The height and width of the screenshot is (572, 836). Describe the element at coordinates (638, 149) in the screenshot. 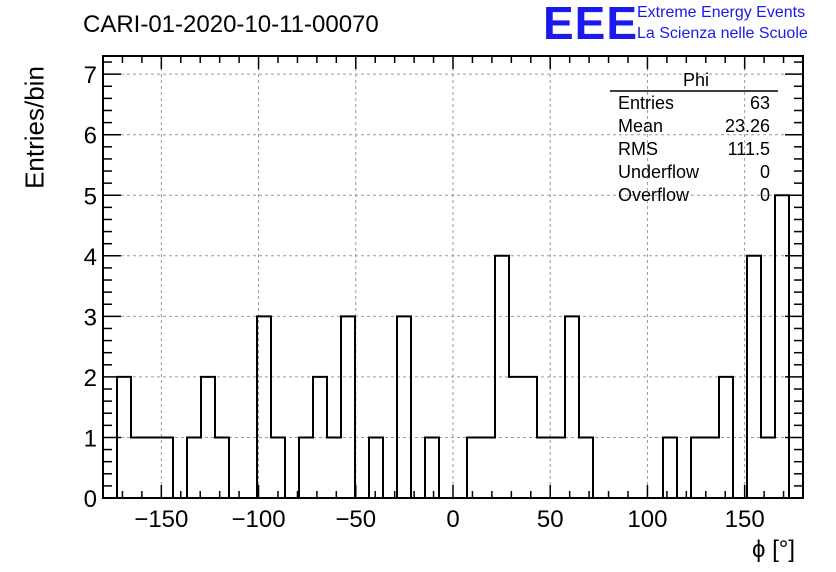

I see `stats-key: RMS` at that location.